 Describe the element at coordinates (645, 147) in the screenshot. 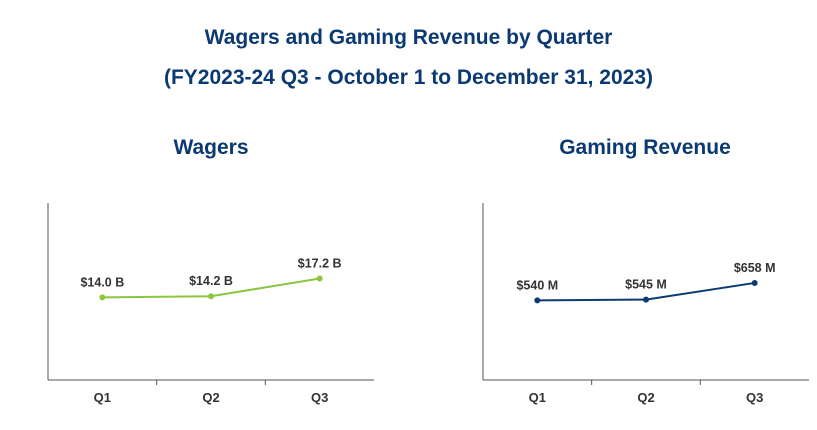

I see `gaming-revenue-chart-title: Gaming Revenue` at that location.